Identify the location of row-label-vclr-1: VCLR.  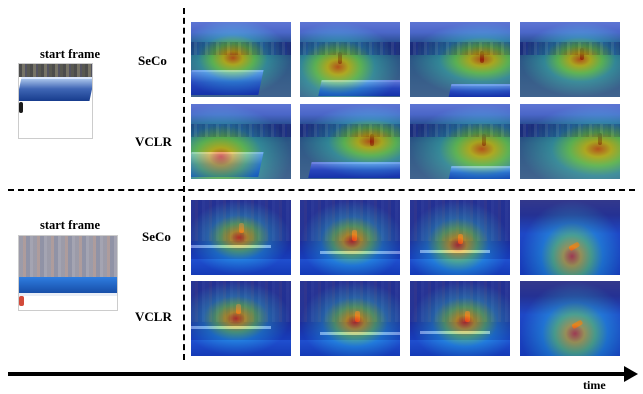
(153, 141).